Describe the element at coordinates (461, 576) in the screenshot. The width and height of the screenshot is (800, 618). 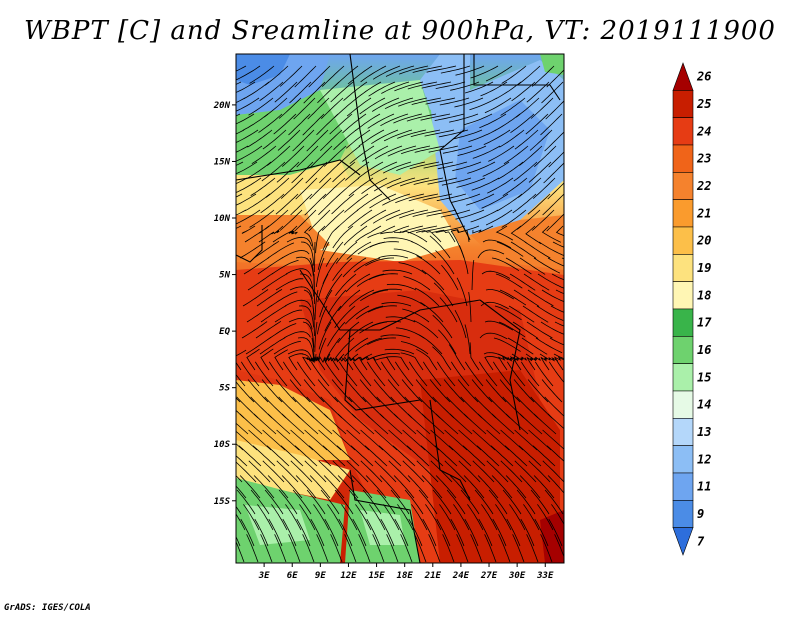
I see `lon-label: 24E` at that location.